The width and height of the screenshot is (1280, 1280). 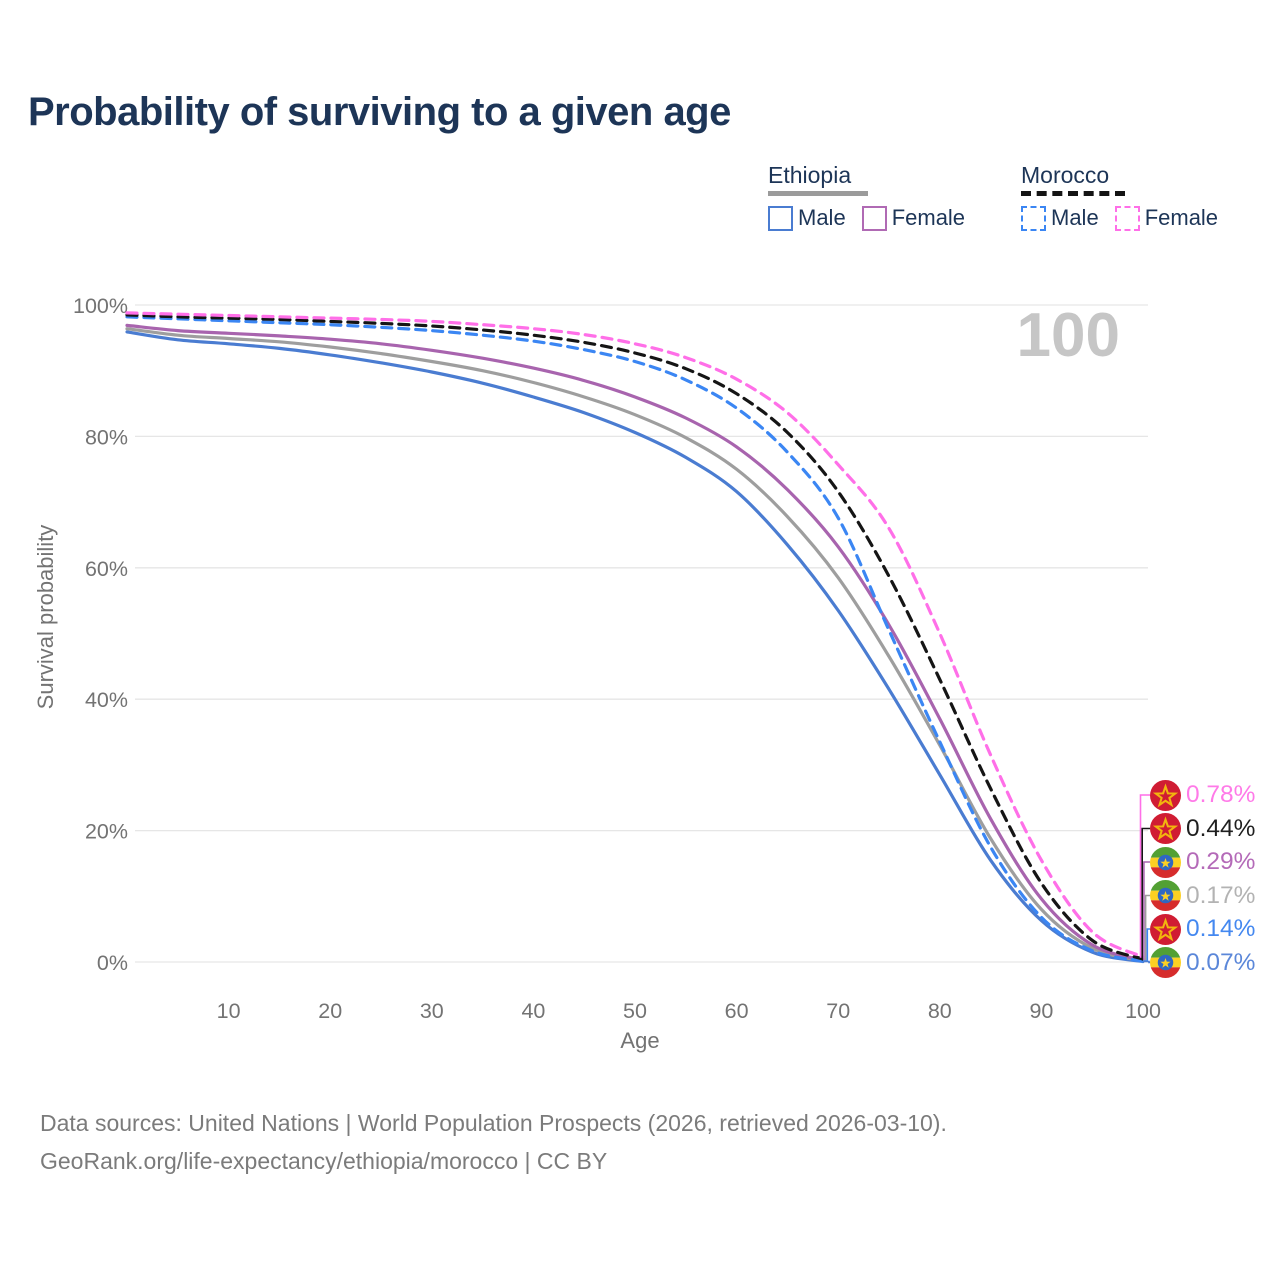 What do you see at coordinates (1065, 175) in the screenshot?
I see `legend-header-morocco: Morocco` at bounding box center [1065, 175].